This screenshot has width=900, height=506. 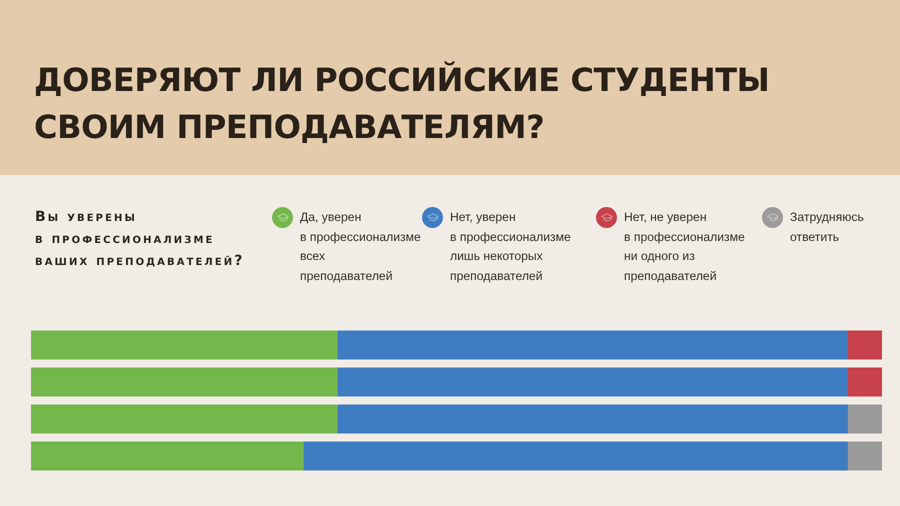 What do you see at coordinates (140, 239) in the screenshot?
I see `chart-subtitle: Вы уверены в профессионализме ваших преподавателей?` at bounding box center [140, 239].